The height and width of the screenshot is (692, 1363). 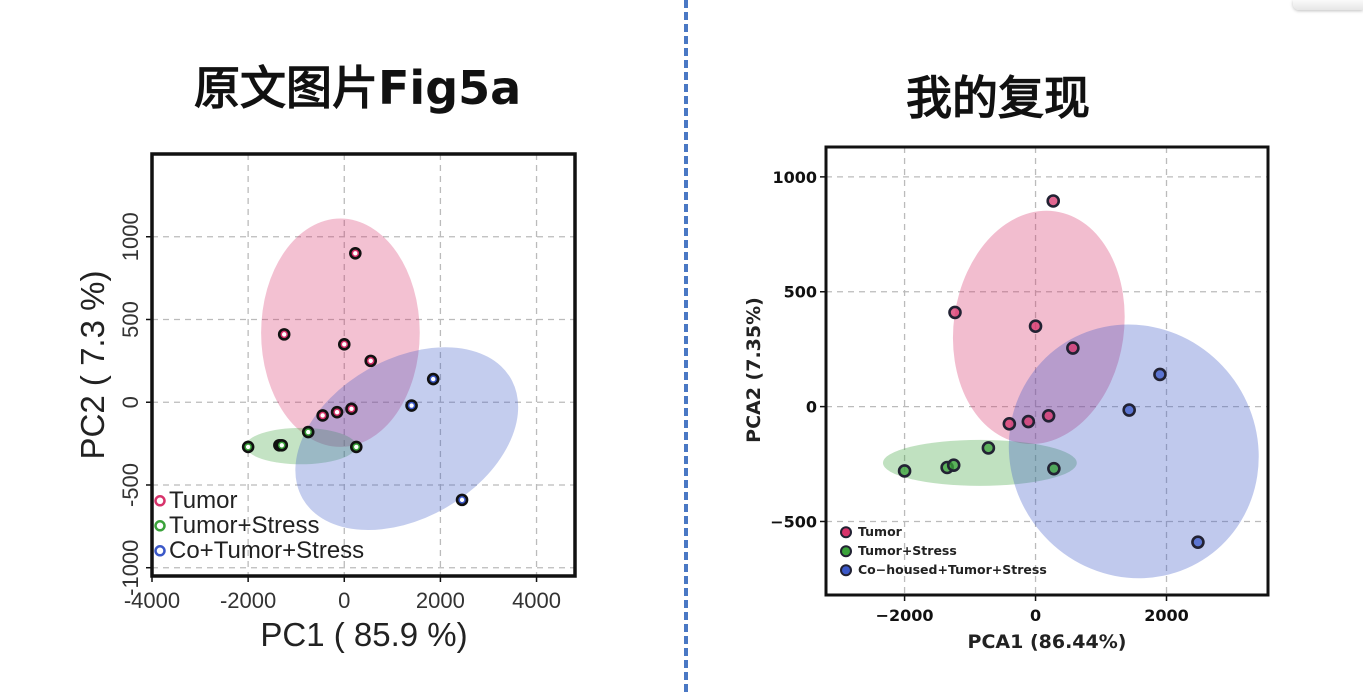 I want to click on x-tick-label: −2000, so click(x=905, y=615).